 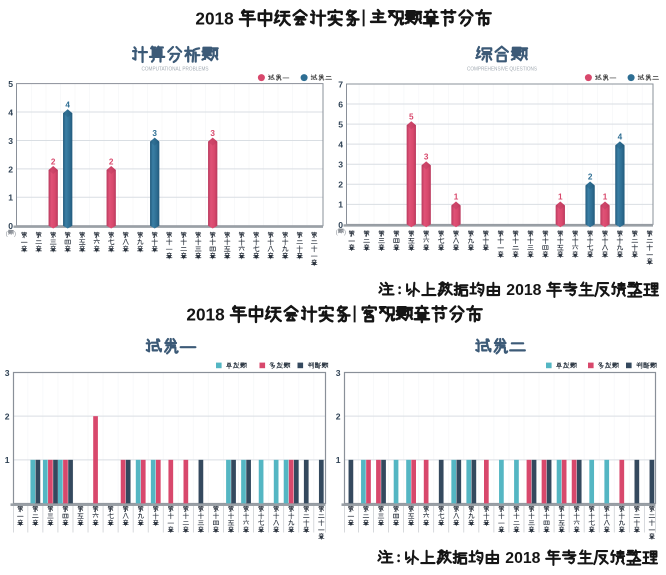 I want to click on svg-text: 7, so click(x=340, y=84).